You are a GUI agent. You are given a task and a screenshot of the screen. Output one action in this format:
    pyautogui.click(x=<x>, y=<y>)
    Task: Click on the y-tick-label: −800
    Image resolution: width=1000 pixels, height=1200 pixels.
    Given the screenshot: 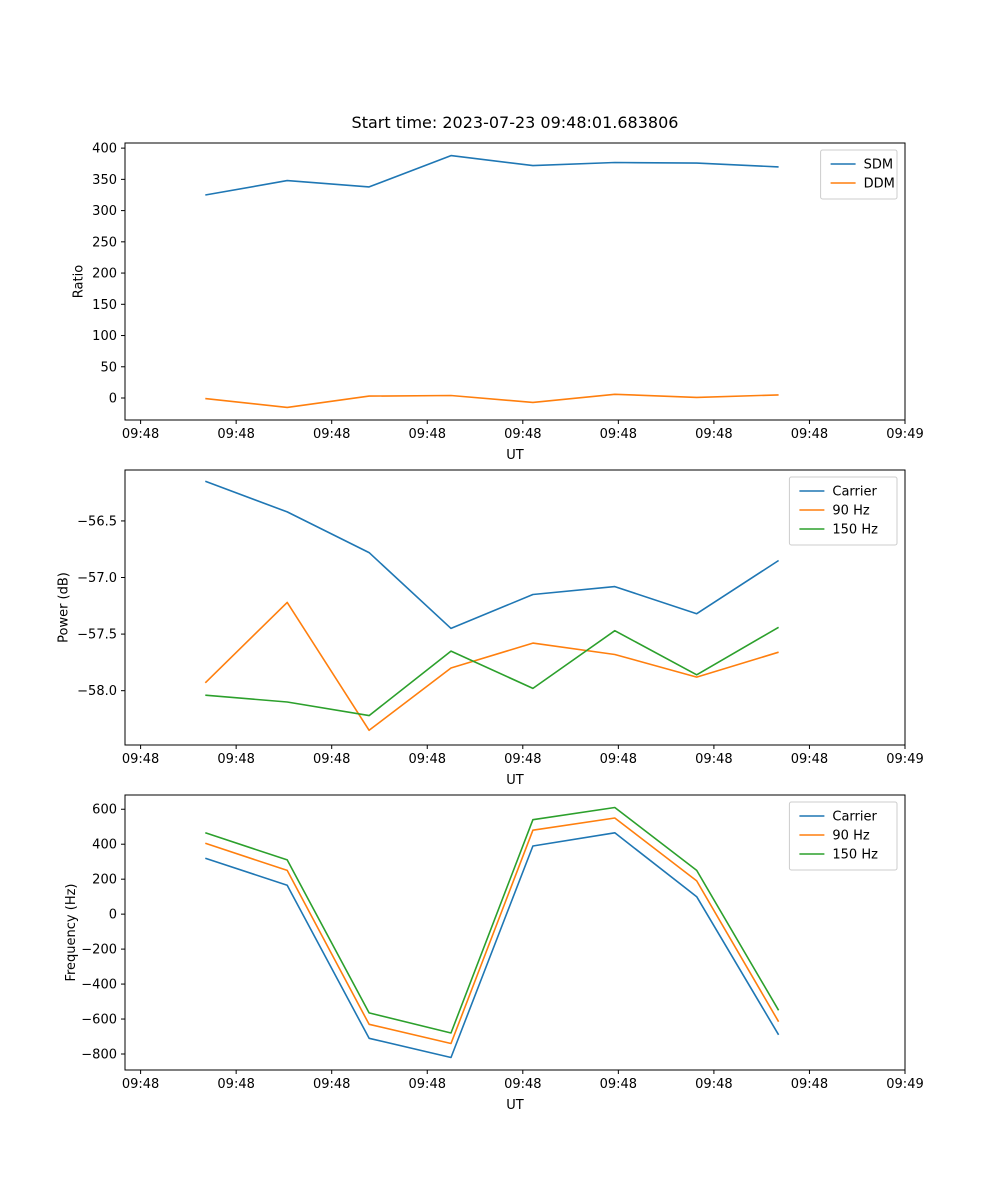 What is the action you would take?
    pyautogui.click(x=99, y=1055)
    